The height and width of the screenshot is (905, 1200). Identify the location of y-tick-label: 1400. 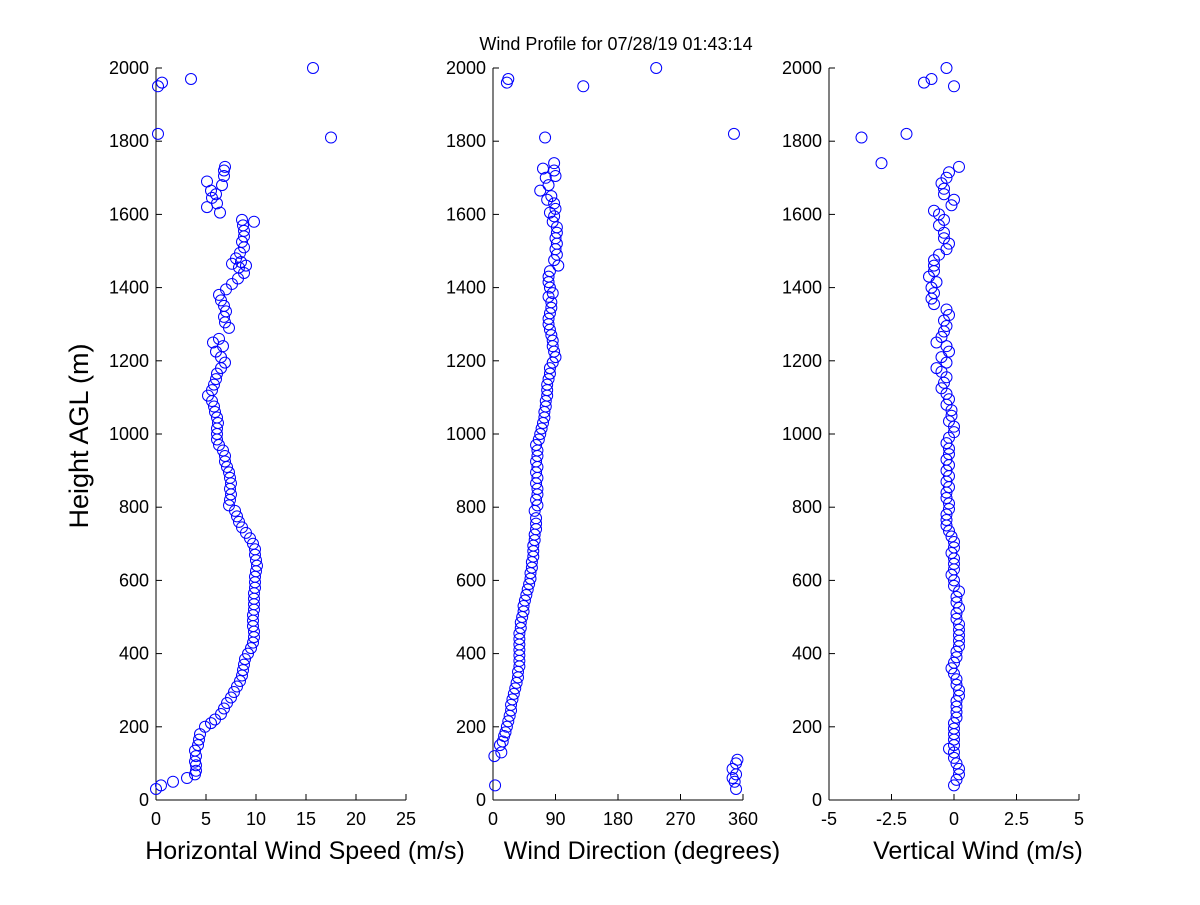
(129, 288).